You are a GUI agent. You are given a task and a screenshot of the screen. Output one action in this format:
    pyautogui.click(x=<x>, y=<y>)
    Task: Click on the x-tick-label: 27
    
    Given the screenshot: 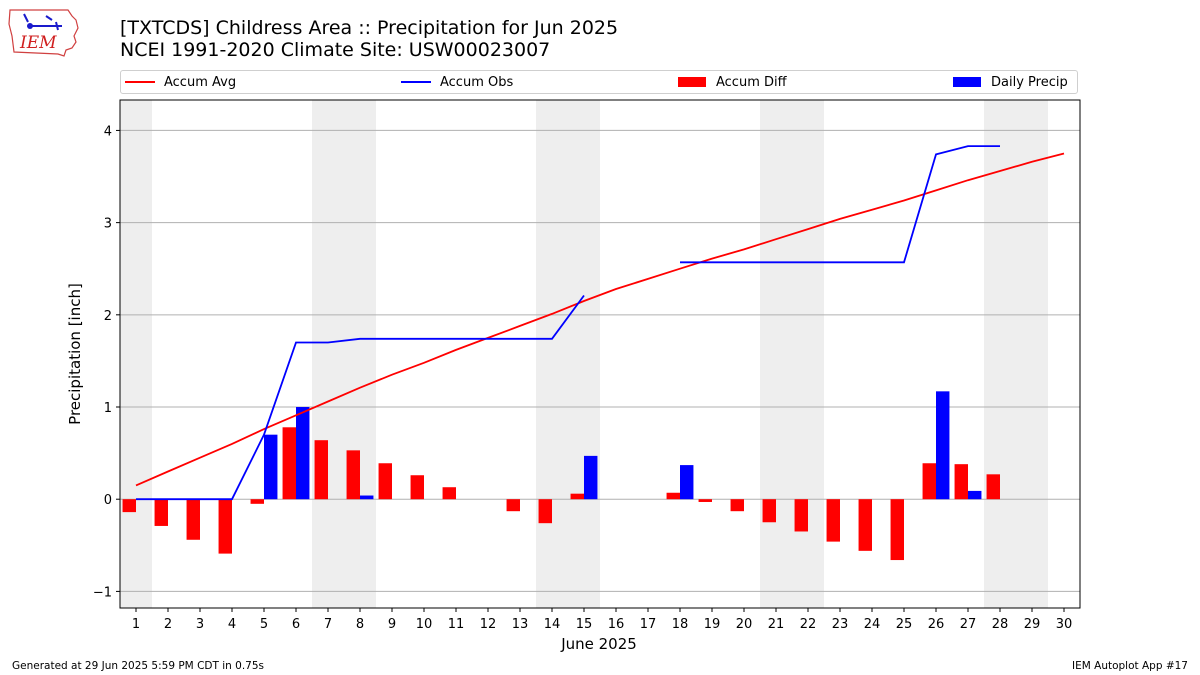 What is the action you would take?
    pyautogui.click(x=968, y=624)
    